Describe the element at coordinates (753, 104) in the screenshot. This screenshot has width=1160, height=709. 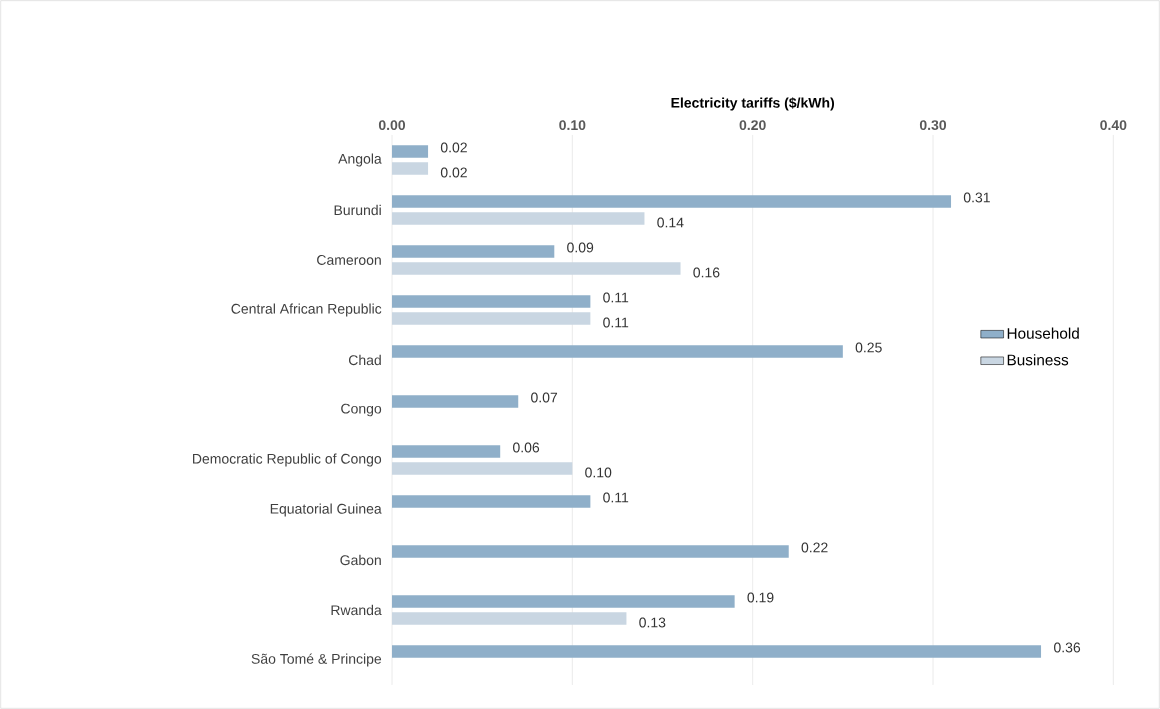
I see `x-axis-title: Electricity tariffs ($/kWh)` at that location.